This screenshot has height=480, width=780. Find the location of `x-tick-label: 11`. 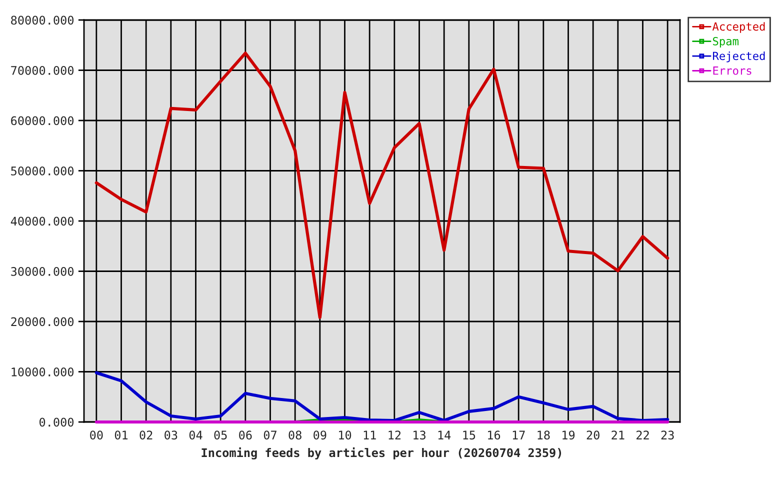

x-tick-label: 11 is located at coordinates (370, 435).